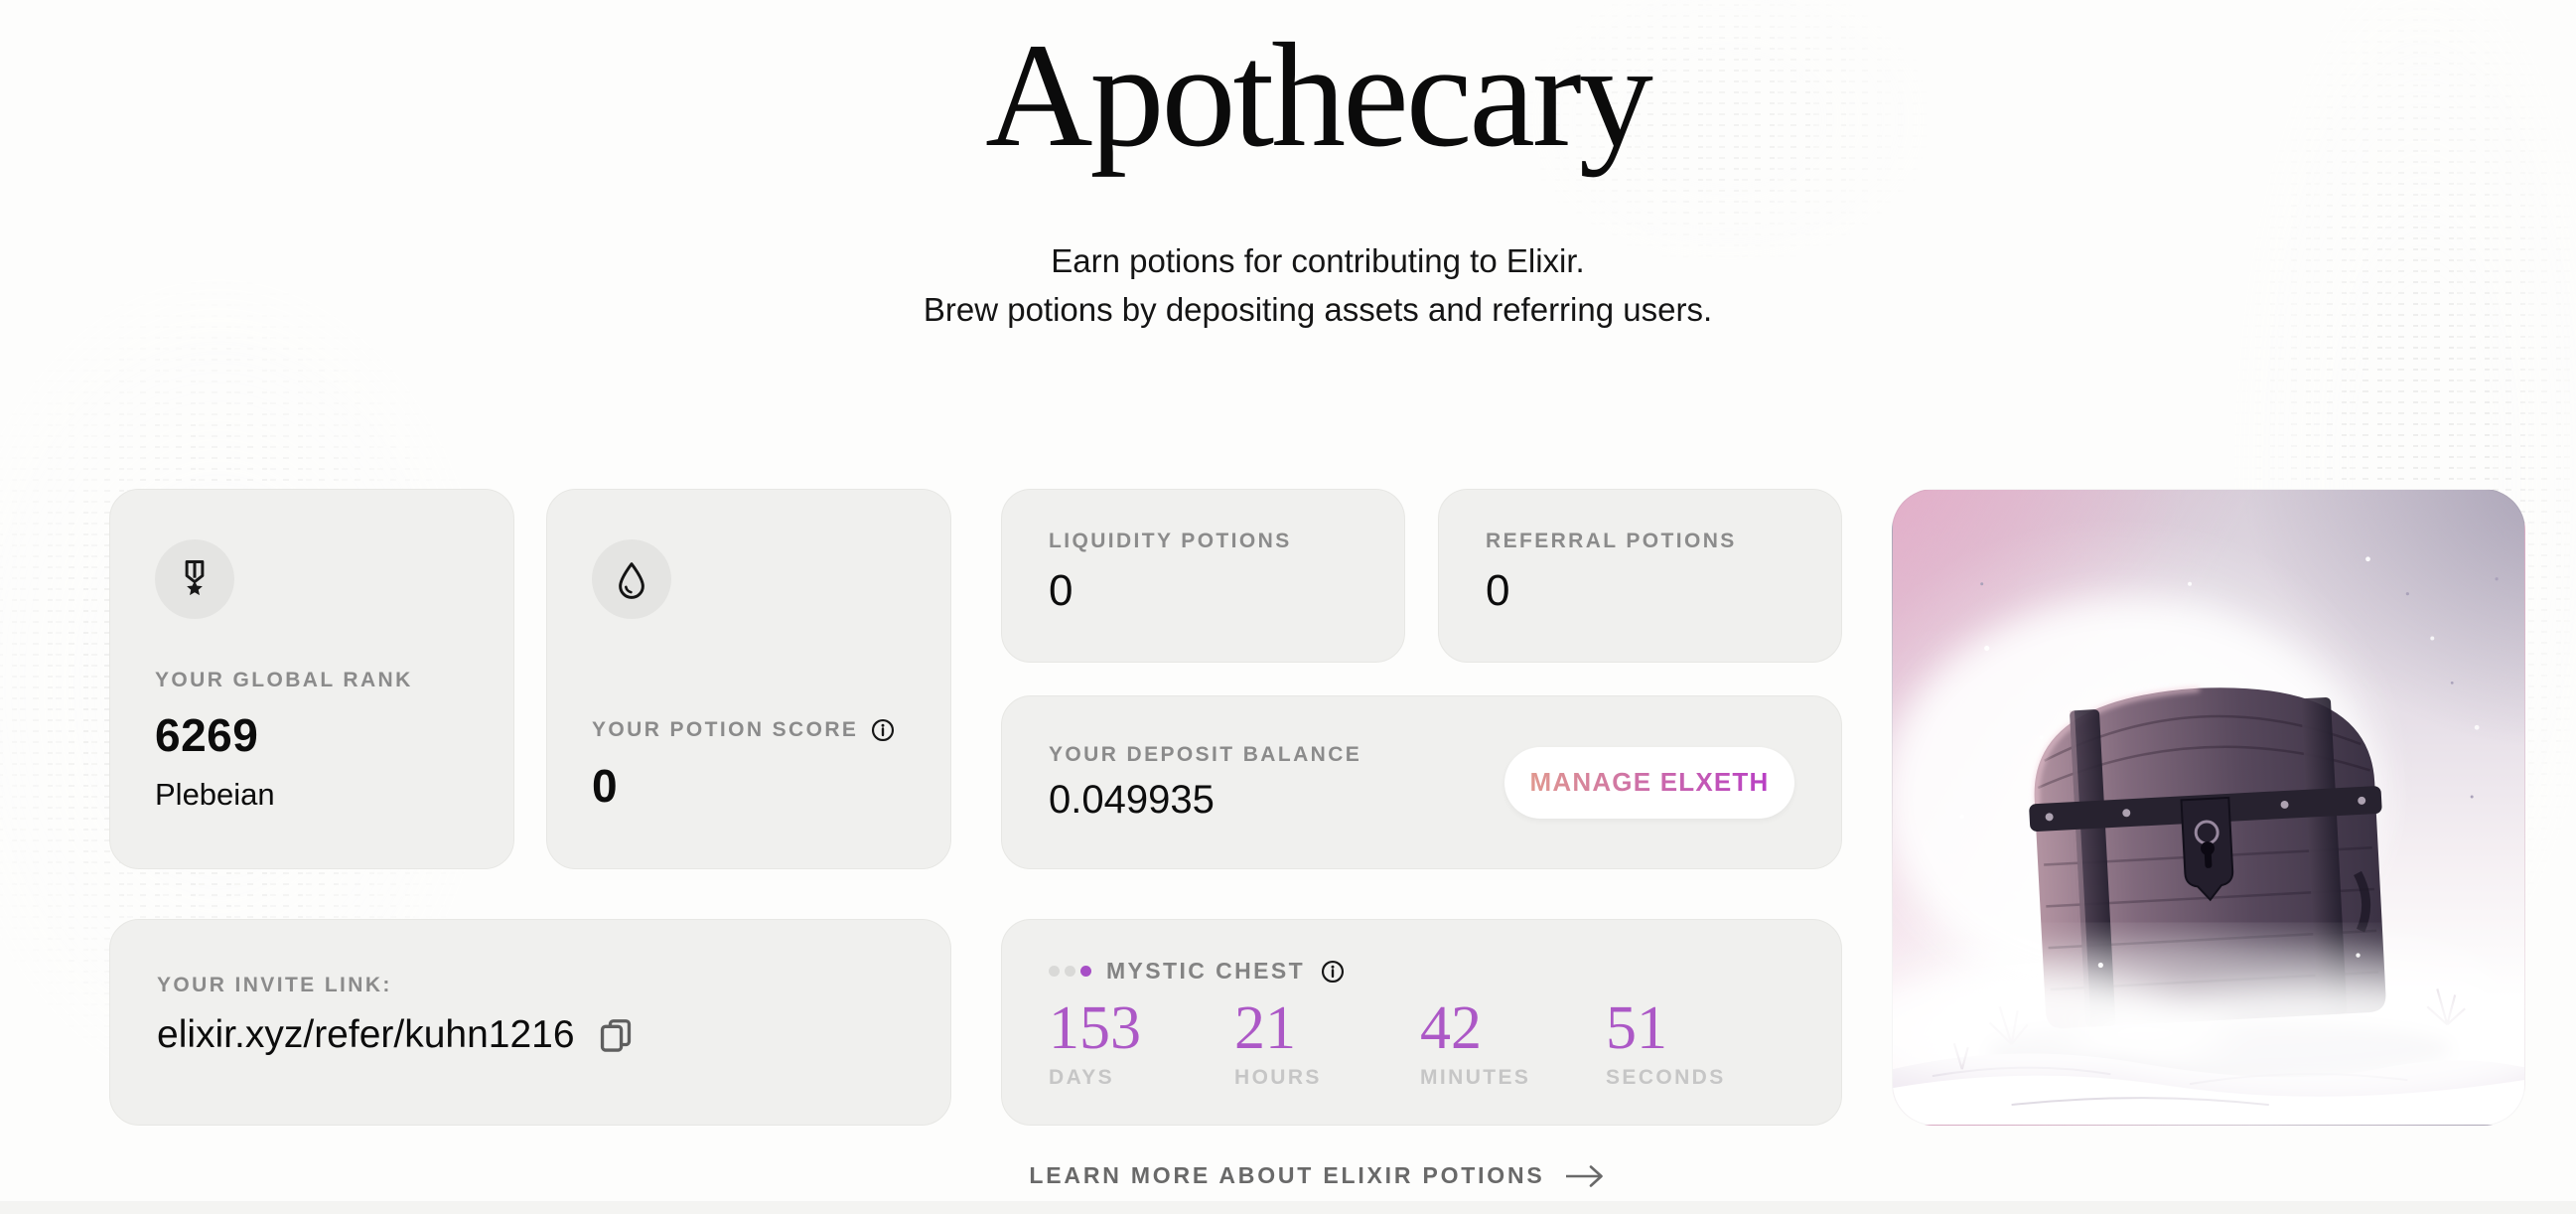 This screenshot has width=2576, height=1214. I want to click on referral-potions-label: REFERRAL POTIONS, so click(1611, 541).